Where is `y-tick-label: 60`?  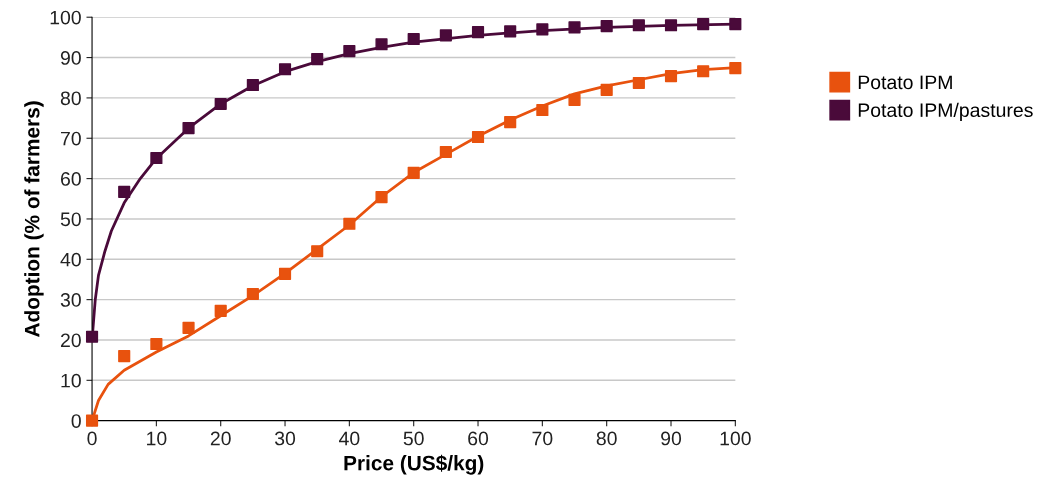
y-tick-label: 60 is located at coordinates (70, 179).